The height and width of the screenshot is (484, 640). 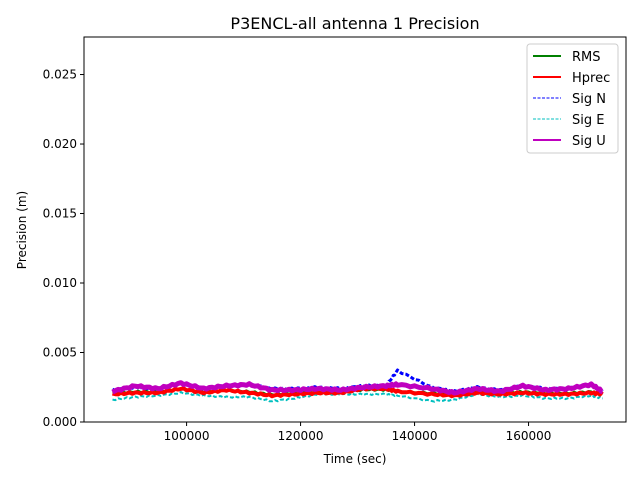 I want to click on x-tick-label: 120000, so click(x=301, y=436).